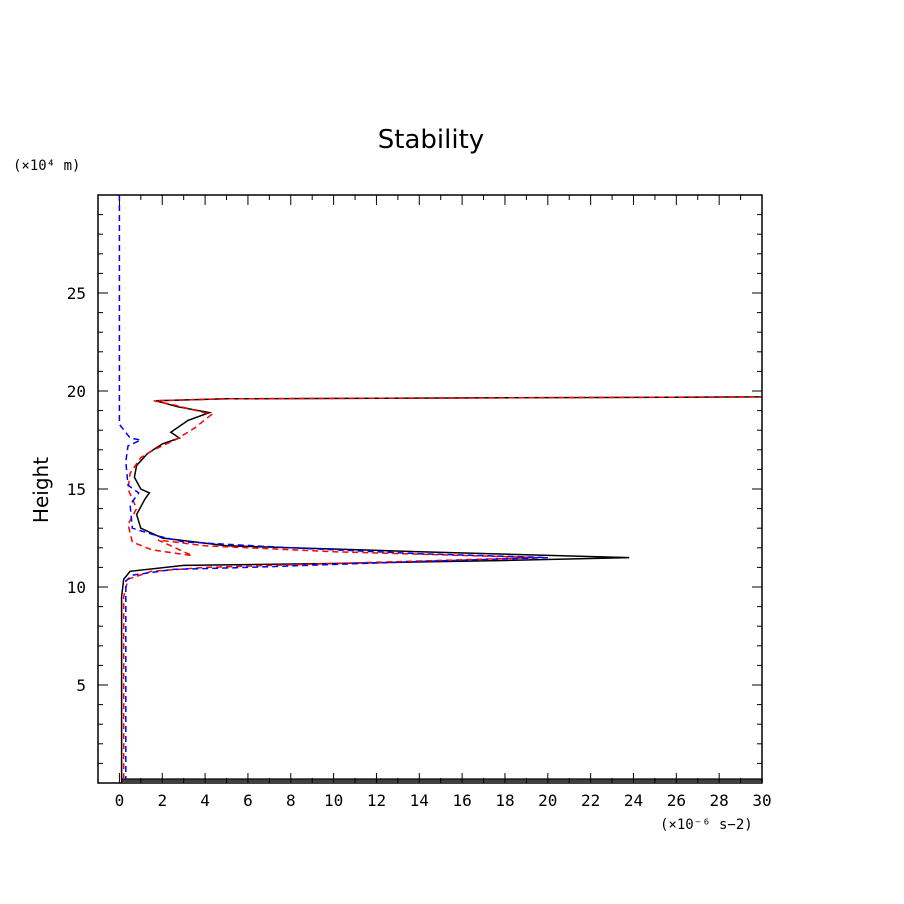 This screenshot has width=904, height=904. I want to click on x-tick-label: 22, so click(590, 800).